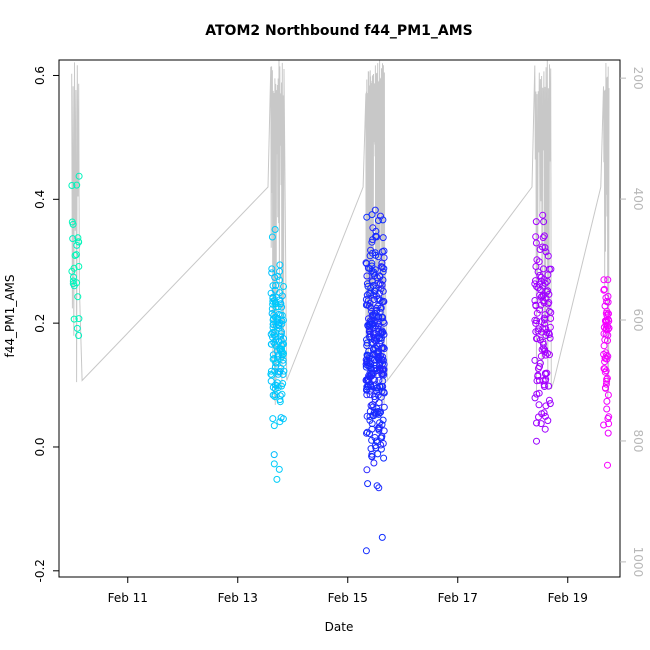  What do you see at coordinates (458, 598) in the screenshot?
I see `x-tick-label: Feb 17` at bounding box center [458, 598].